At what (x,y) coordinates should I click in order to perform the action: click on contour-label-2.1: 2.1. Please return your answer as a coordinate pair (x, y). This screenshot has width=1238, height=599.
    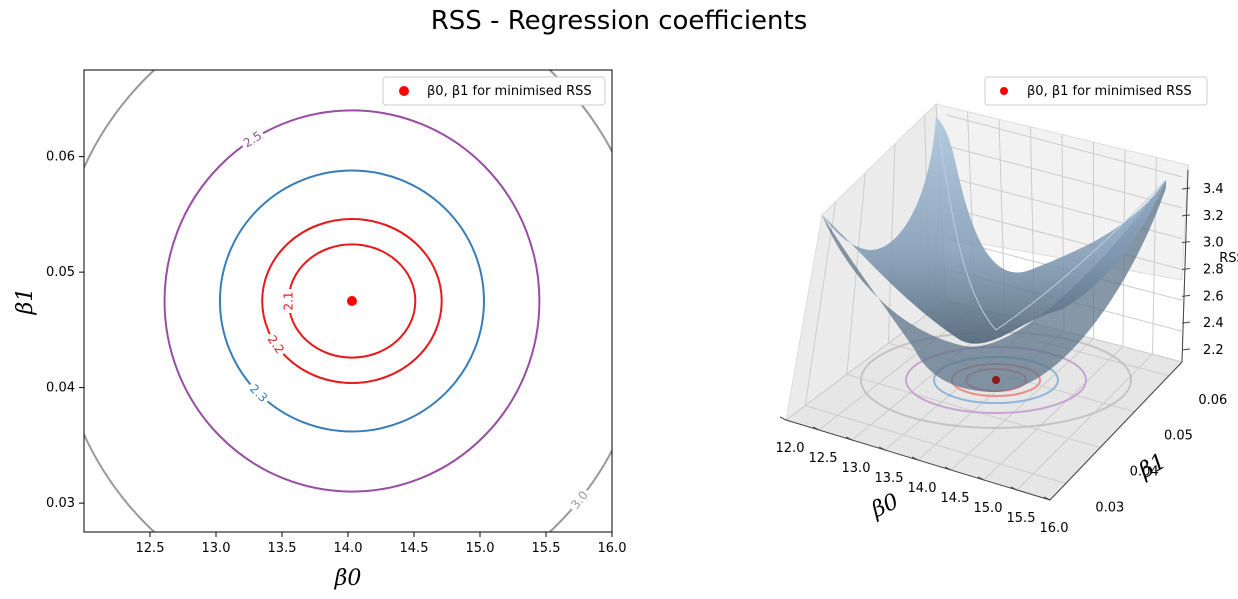
    Looking at the image, I should click on (289, 300).